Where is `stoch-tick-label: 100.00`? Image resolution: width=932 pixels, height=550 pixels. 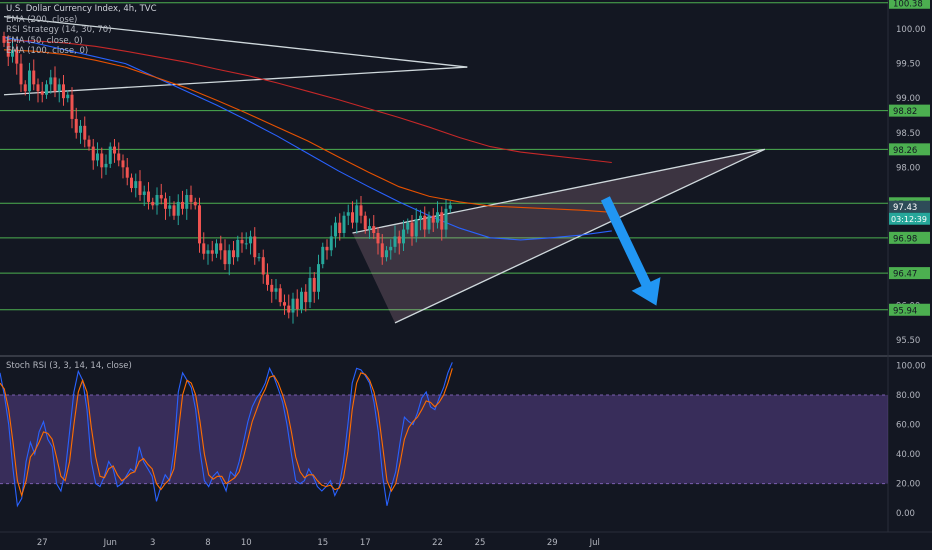 stoch-tick-label: 100.00 is located at coordinates (911, 366).